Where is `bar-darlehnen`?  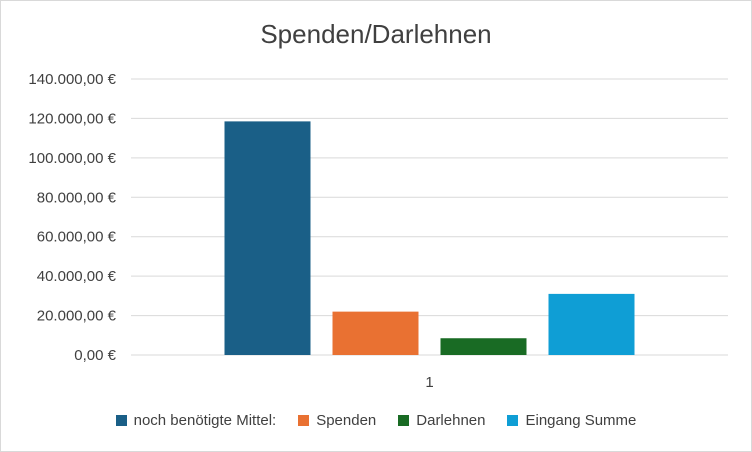
bar-darlehnen is located at coordinates (483, 346).